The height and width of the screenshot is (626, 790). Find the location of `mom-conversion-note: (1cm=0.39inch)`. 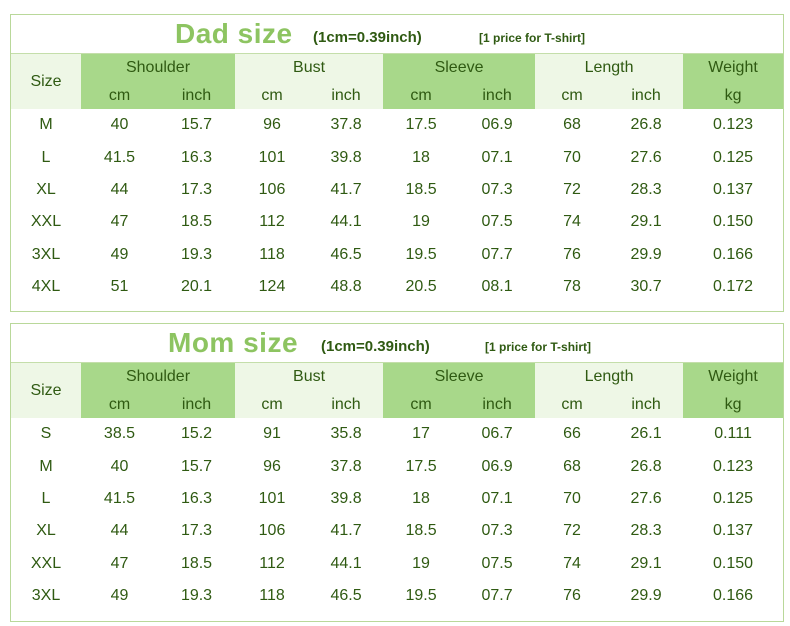

mom-conversion-note: (1cm=0.39inch) is located at coordinates (375, 346).